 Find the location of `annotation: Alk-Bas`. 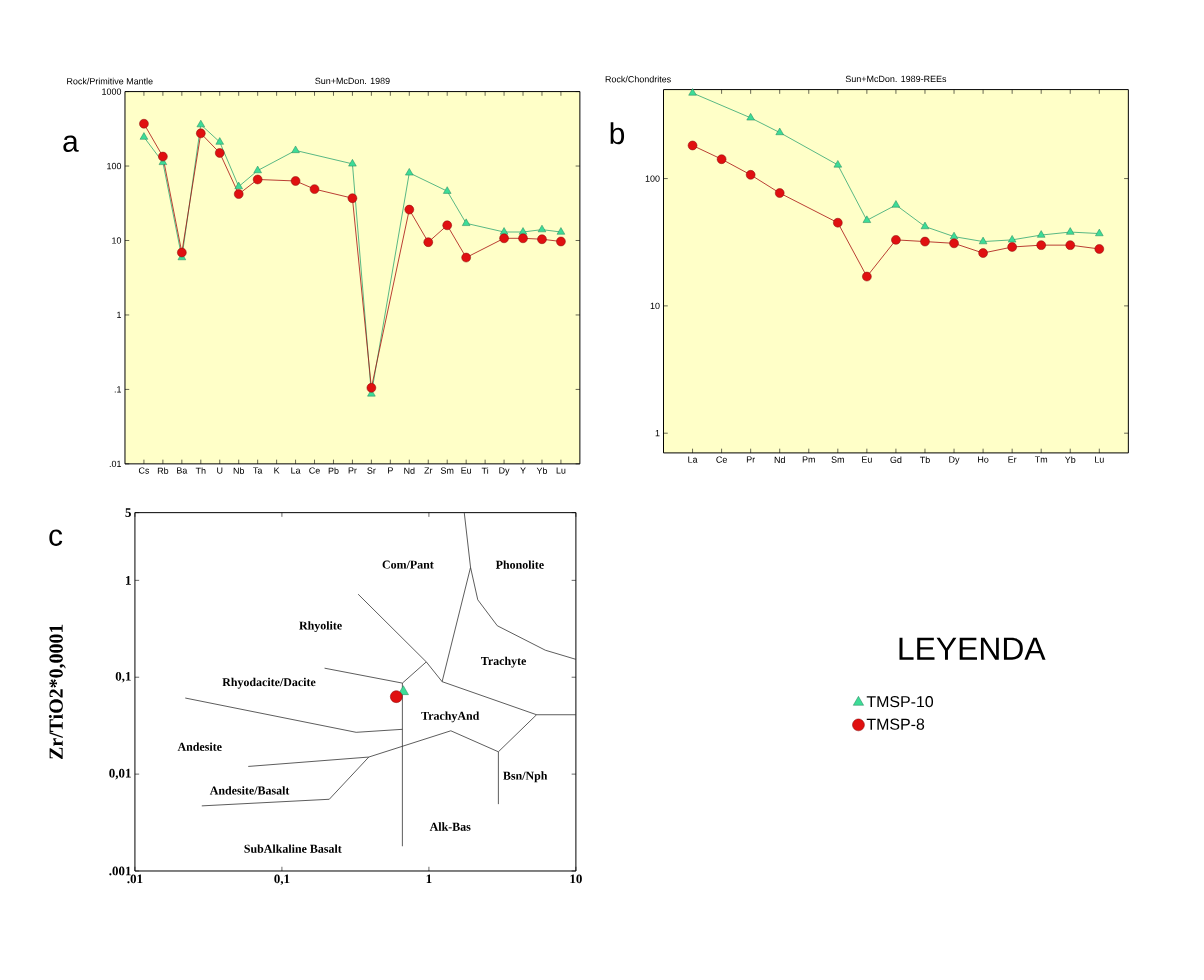

annotation: Alk-Bas is located at coordinates (450, 826).